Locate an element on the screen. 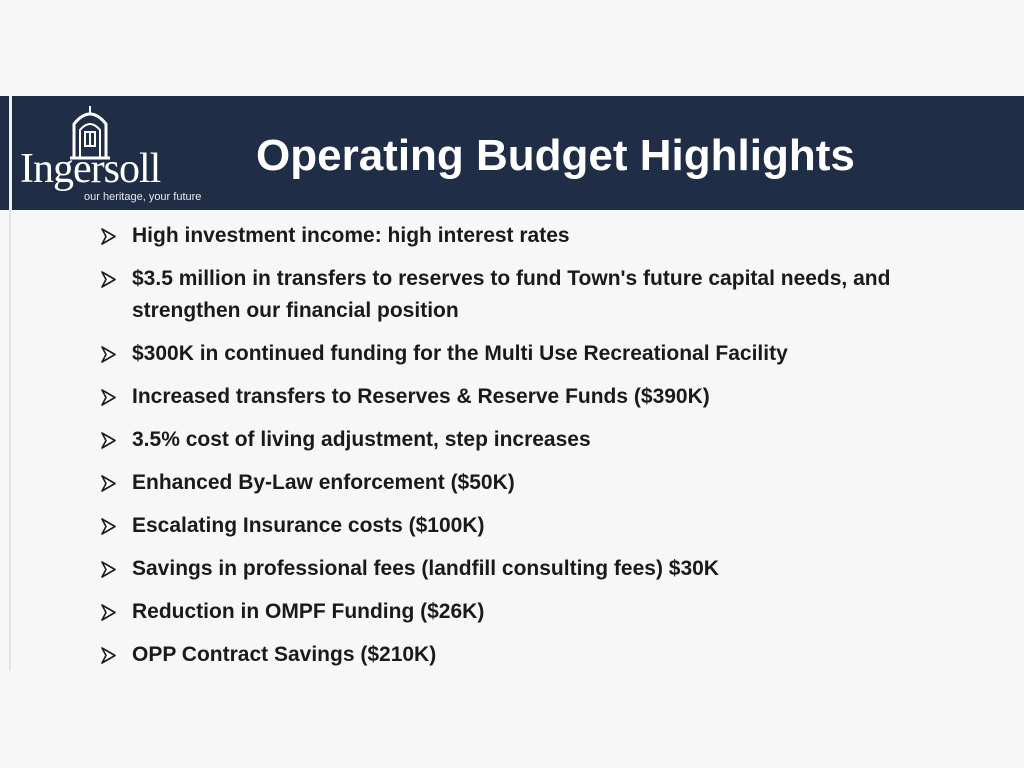 The width and height of the screenshot is (1024, 768). logo-wordmark: Ingersoll is located at coordinates (90, 169).